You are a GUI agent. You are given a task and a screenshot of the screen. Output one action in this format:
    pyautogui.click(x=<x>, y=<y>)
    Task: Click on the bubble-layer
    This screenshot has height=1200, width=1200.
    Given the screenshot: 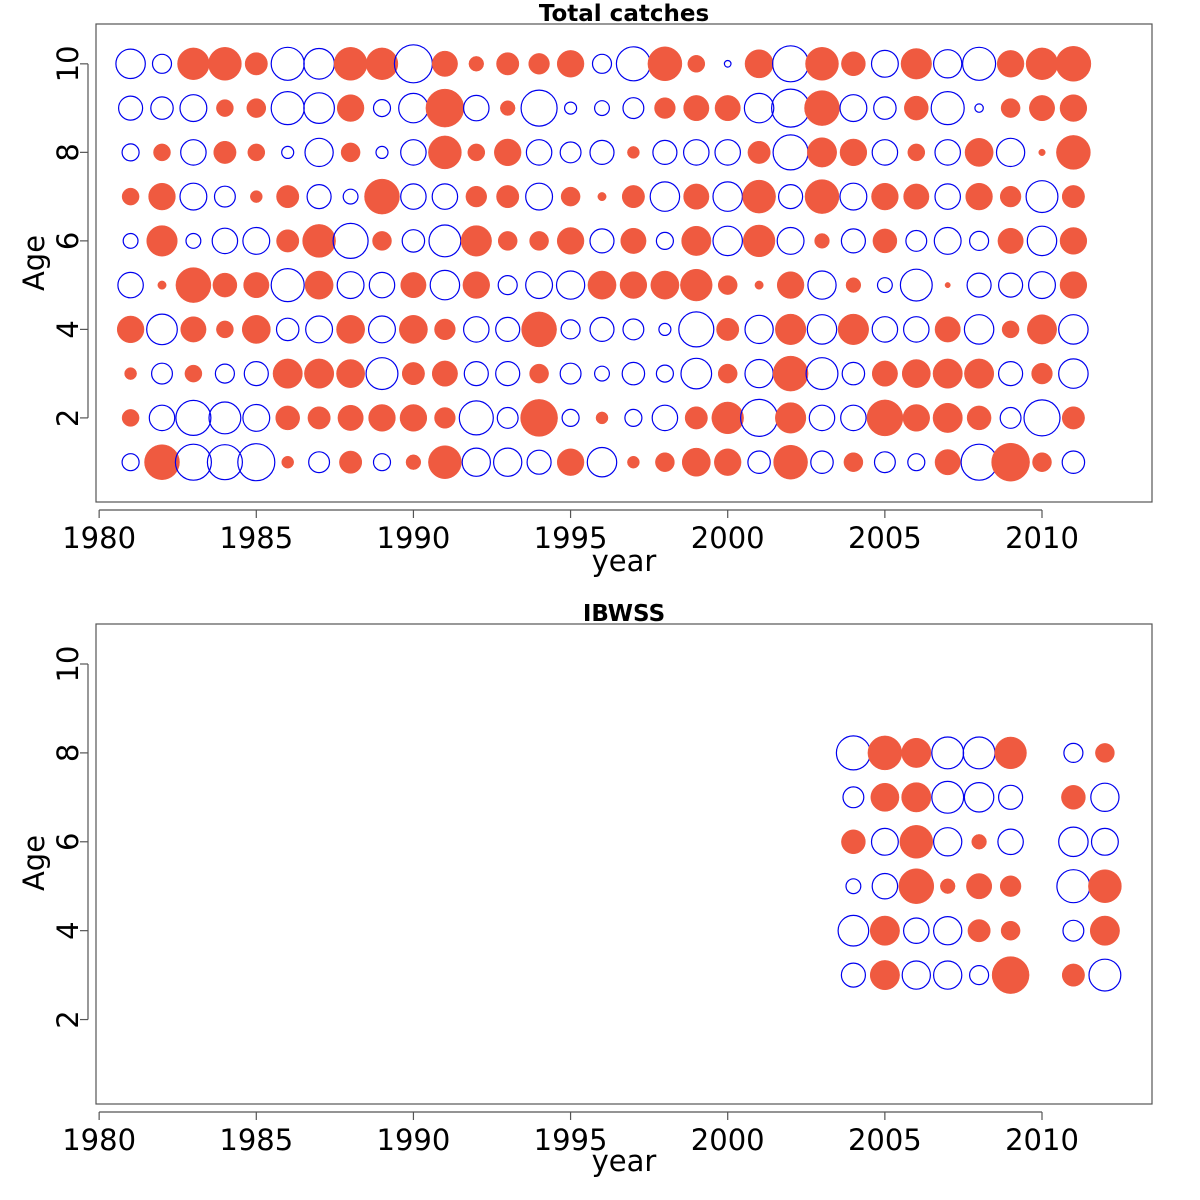 What is the action you would take?
    pyautogui.click(x=978, y=864)
    